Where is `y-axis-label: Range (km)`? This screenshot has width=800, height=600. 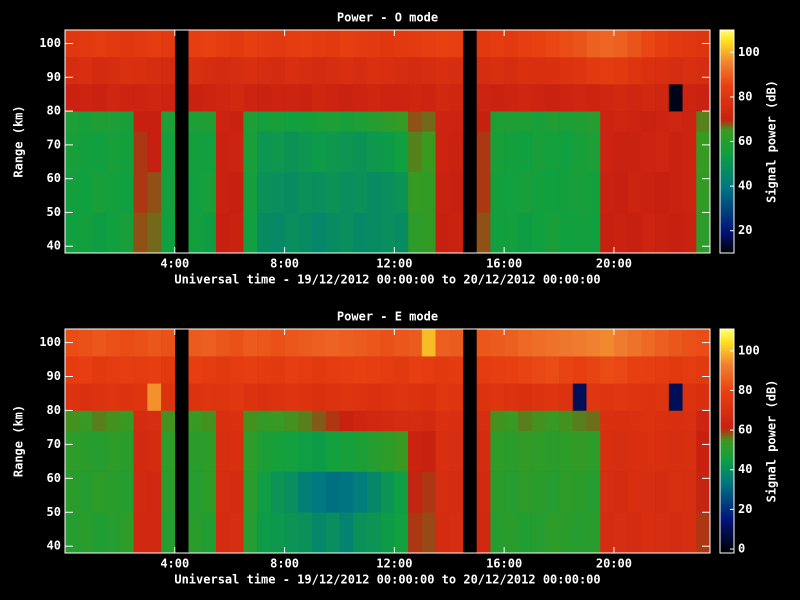 y-axis-label: Range (km) is located at coordinates (19, 441).